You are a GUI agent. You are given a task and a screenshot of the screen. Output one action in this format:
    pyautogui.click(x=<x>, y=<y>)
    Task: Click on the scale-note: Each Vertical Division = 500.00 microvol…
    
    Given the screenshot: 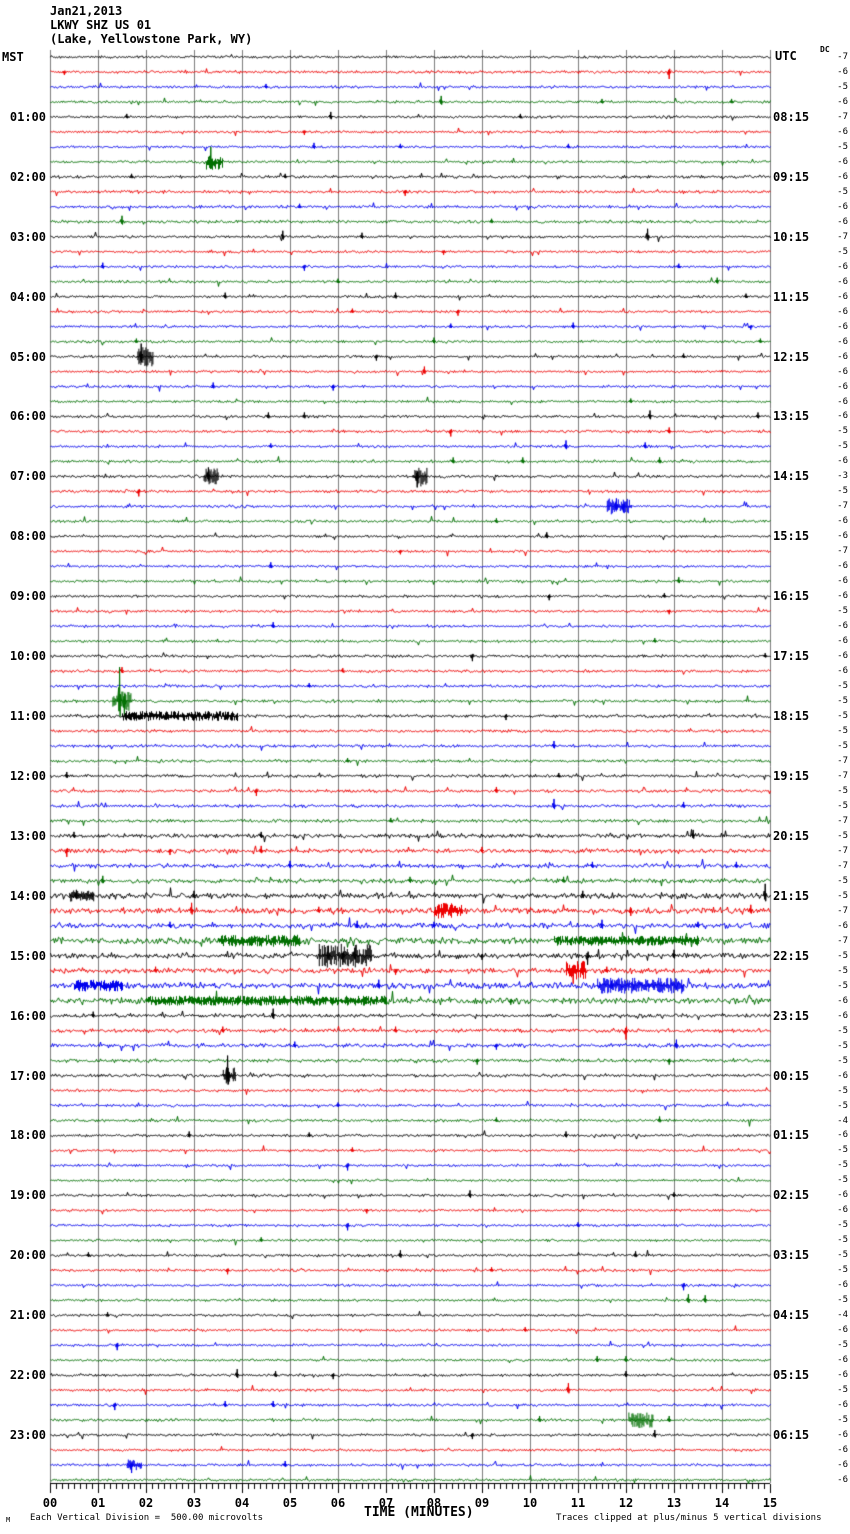 What is the action you would take?
    pyautogui.click(x=146, y=1518)
    